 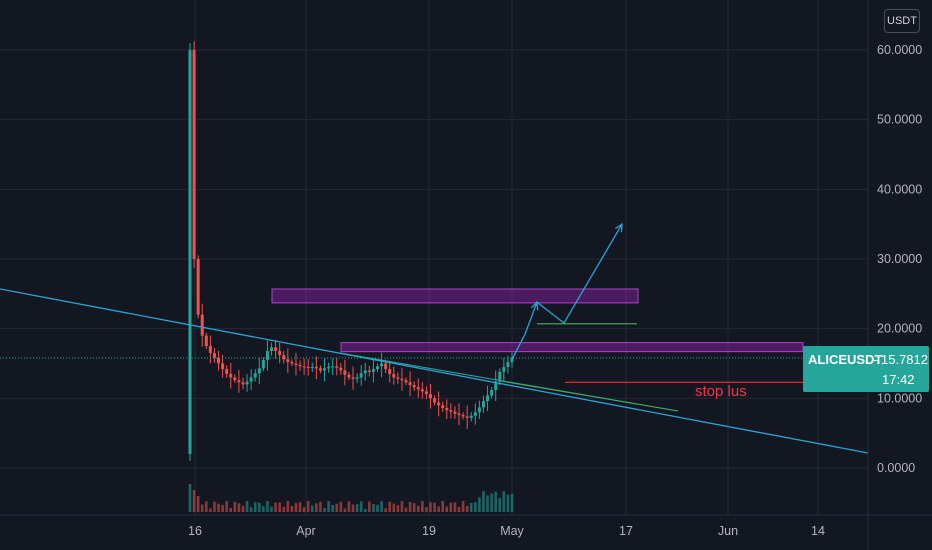 I want to click on price-tick-label: 50.0000, so click(x=899, y=120).